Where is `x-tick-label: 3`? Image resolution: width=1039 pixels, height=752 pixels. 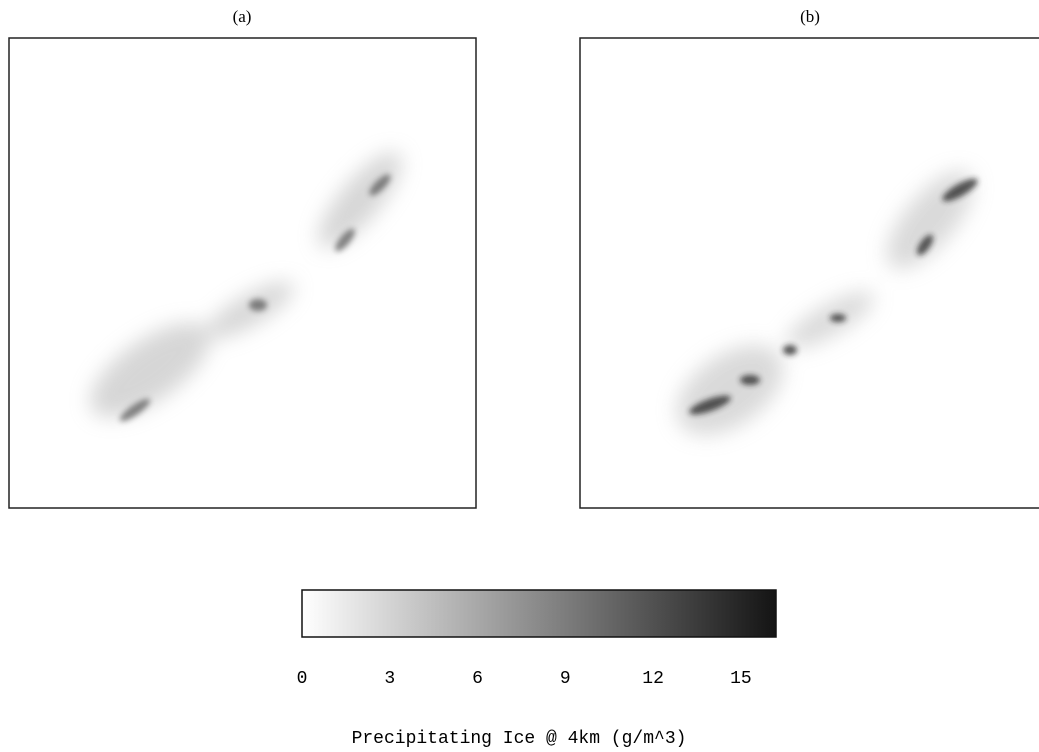 x-tick-label: 3 is located at coordinates (389, 679).